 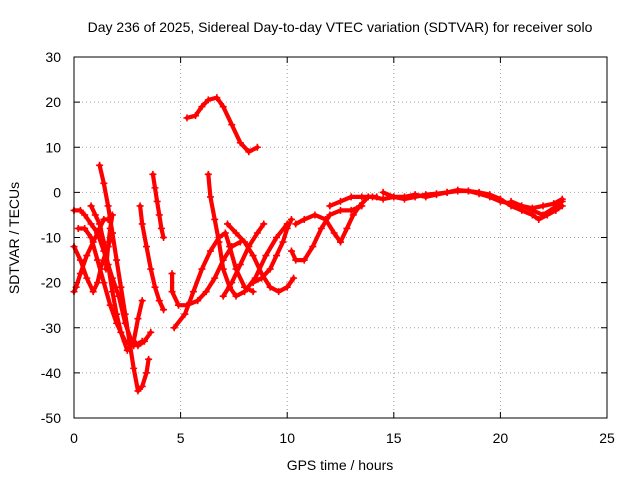 What do you see at coordinates (181, 438) in the screenshot?
I see `x-tick-label: 5` at bounding box center [181, 438].